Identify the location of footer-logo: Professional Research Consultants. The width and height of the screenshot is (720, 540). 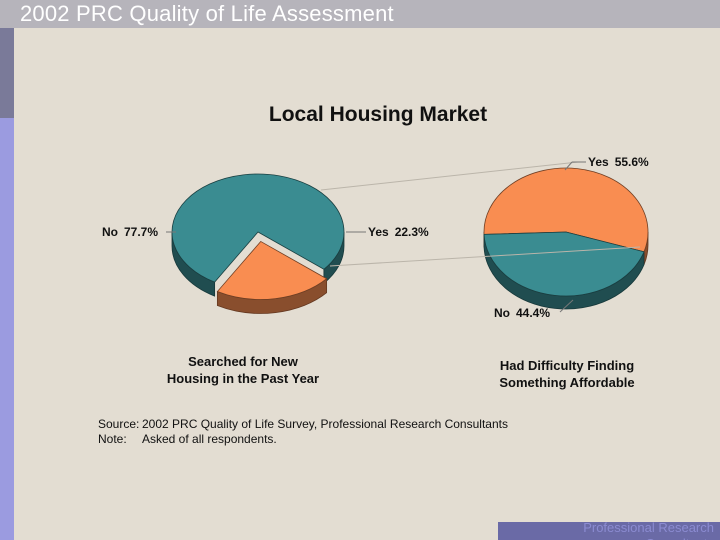
(648, 531).